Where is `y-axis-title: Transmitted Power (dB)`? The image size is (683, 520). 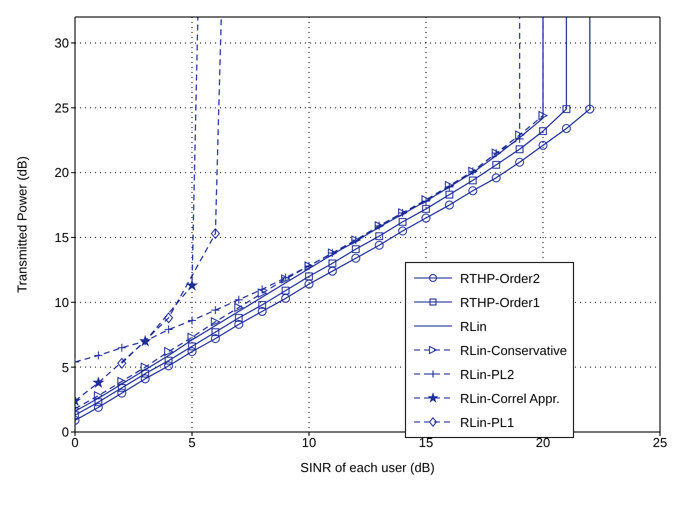 y-axis-title: Transmitted Power (dB) is located at coordinates (22, 224).